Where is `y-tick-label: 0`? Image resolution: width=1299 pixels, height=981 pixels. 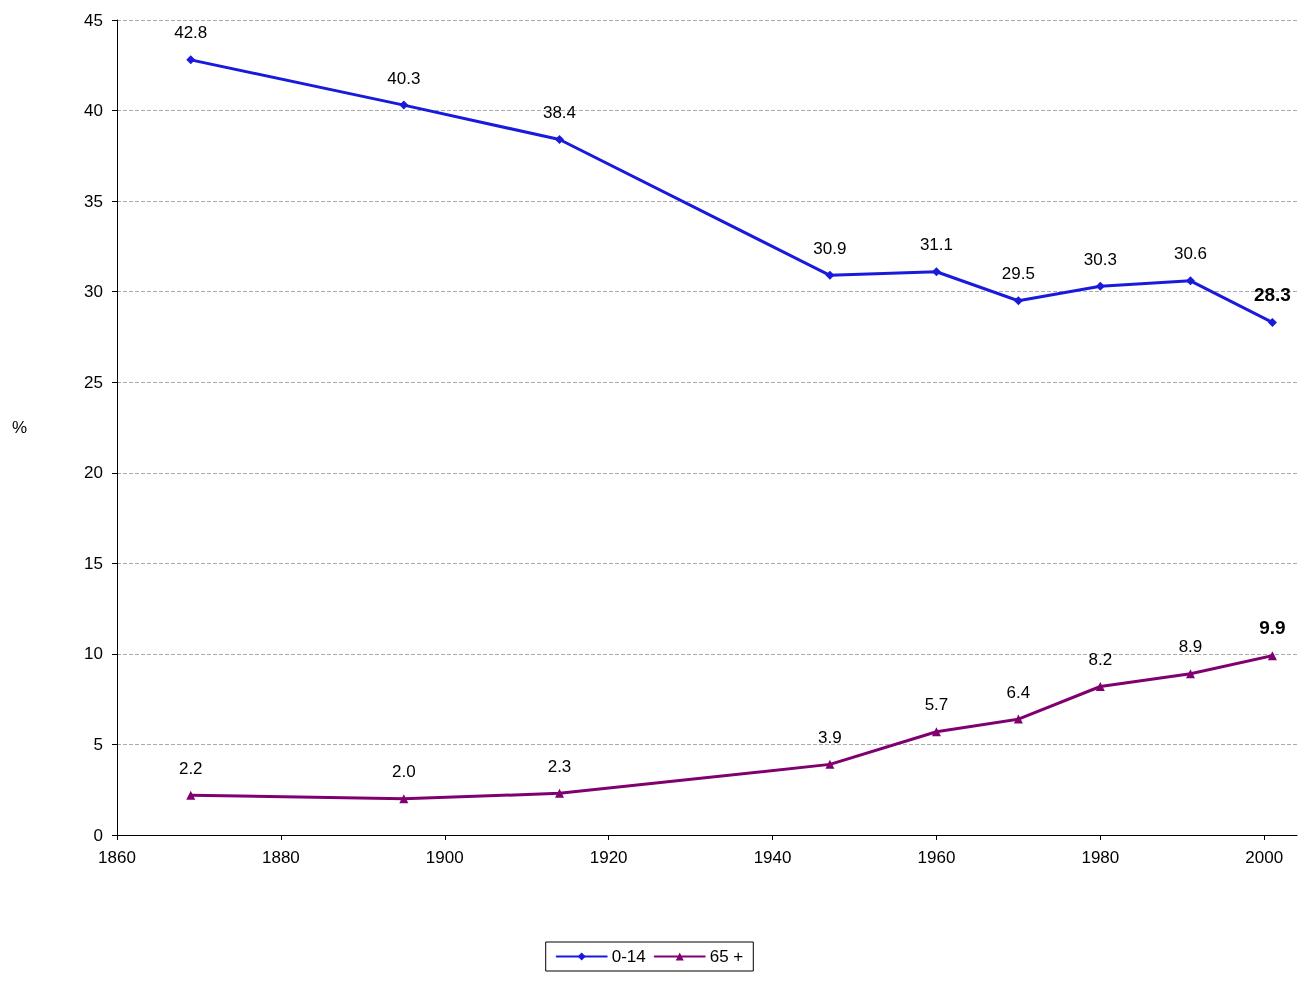 y-tick-label: 0 is located at coordinates (98, 835).